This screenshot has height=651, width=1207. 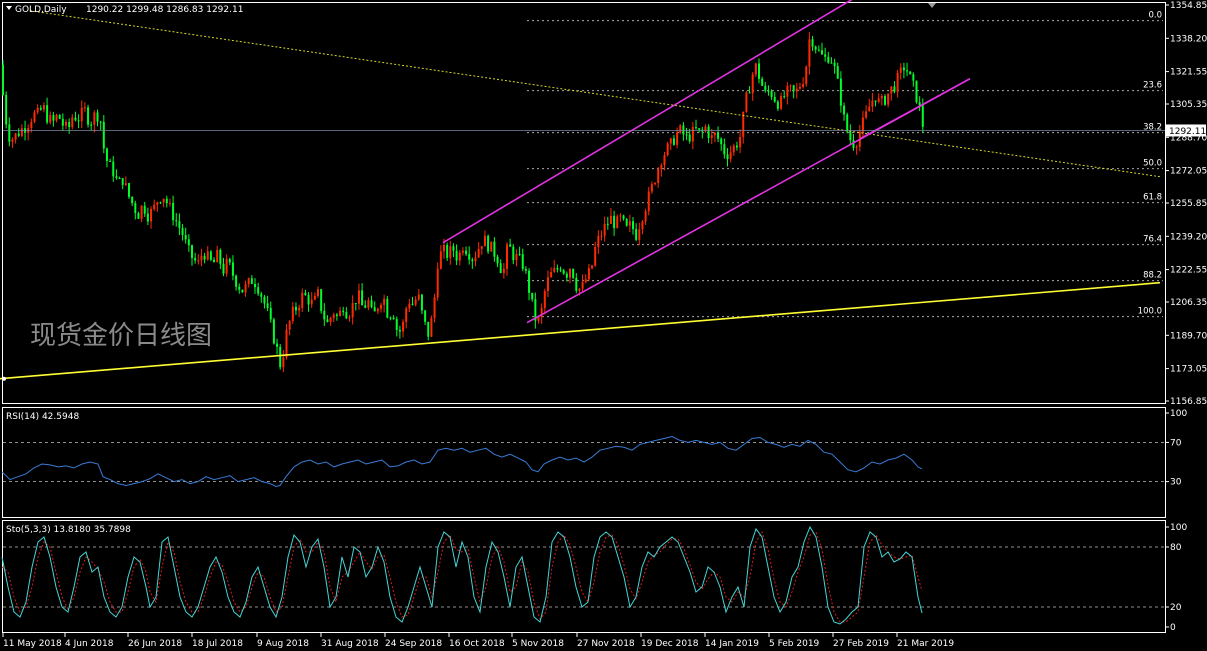 What do you see at coordinates (1188, 138) in the screenshot?
I see `price-tick-label: 1288.70` at bounding box center [1188, 138].